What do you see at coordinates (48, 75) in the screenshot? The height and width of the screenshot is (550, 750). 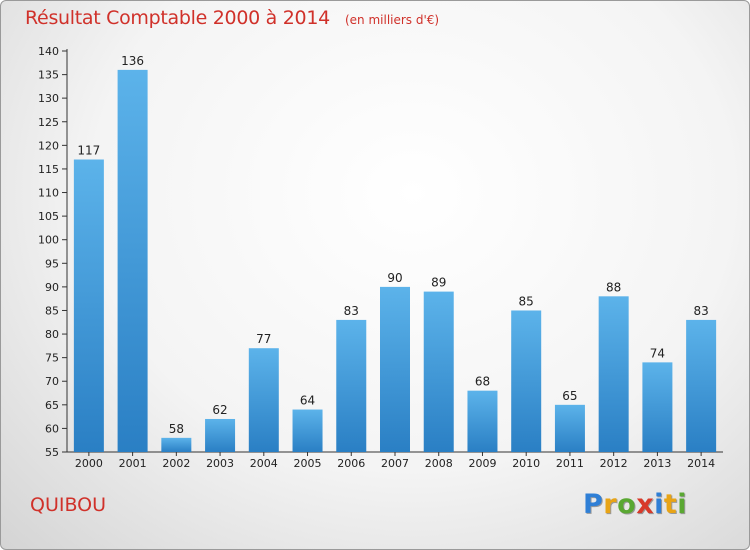 I see `y-tick-label: 135` at bounding box center [48, 75].